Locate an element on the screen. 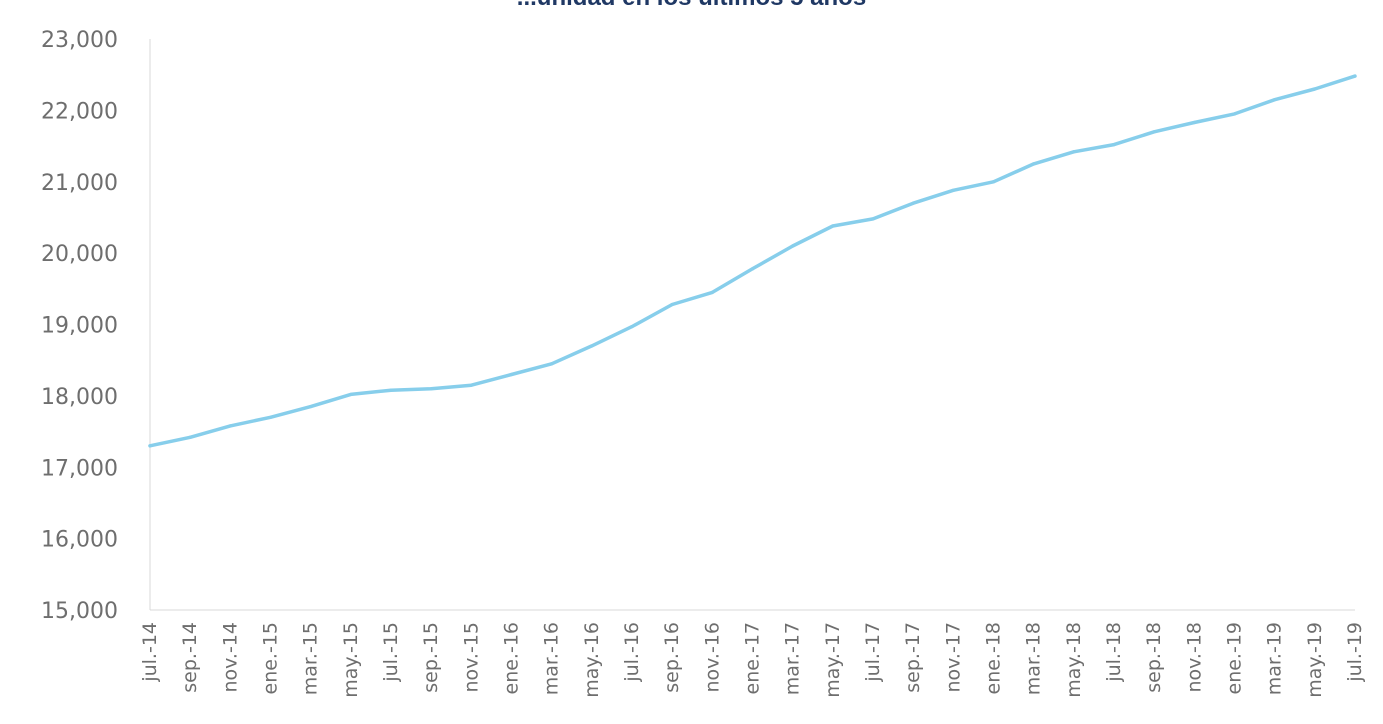 The height and width of the screenshot is (724, 1383). y-tick-label: 18,000 is located at coordinates (79, 397).